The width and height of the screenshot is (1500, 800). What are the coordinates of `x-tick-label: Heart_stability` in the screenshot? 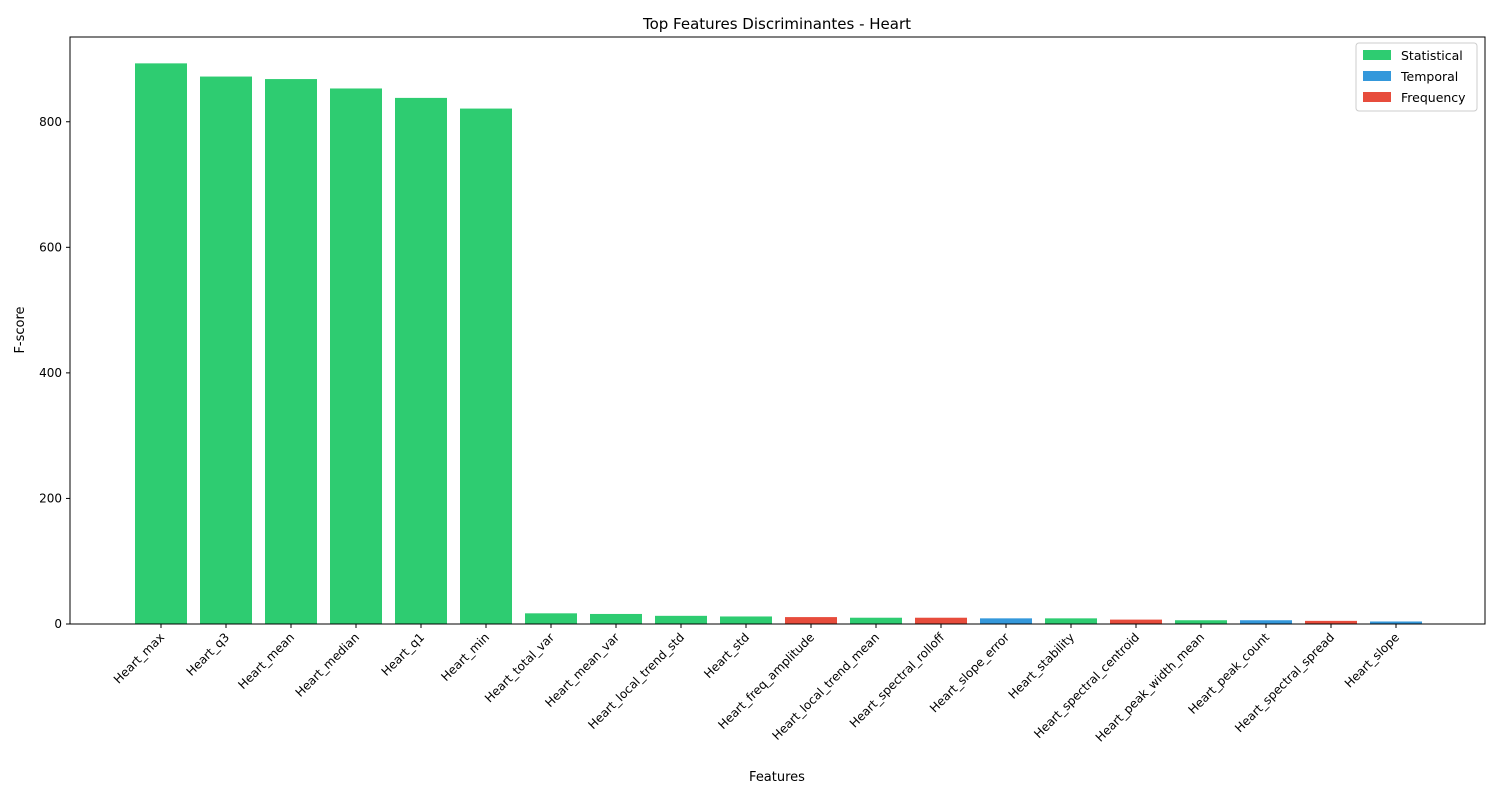 It's located at (1042, 666).